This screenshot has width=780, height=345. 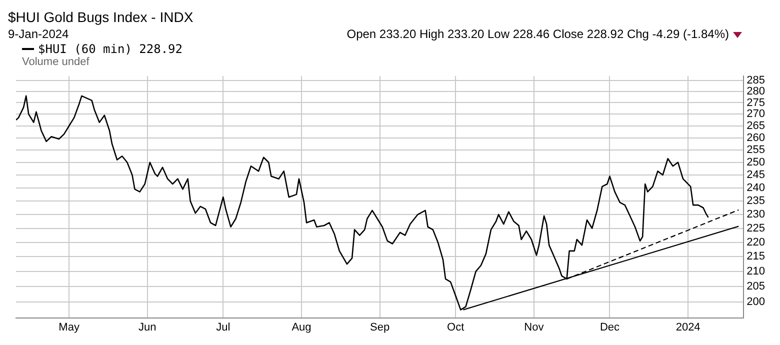 What do you see at coordinates (756, 138) in the screenshot?
I see `y-tick-label: 260` at bounding box center [756, 138].